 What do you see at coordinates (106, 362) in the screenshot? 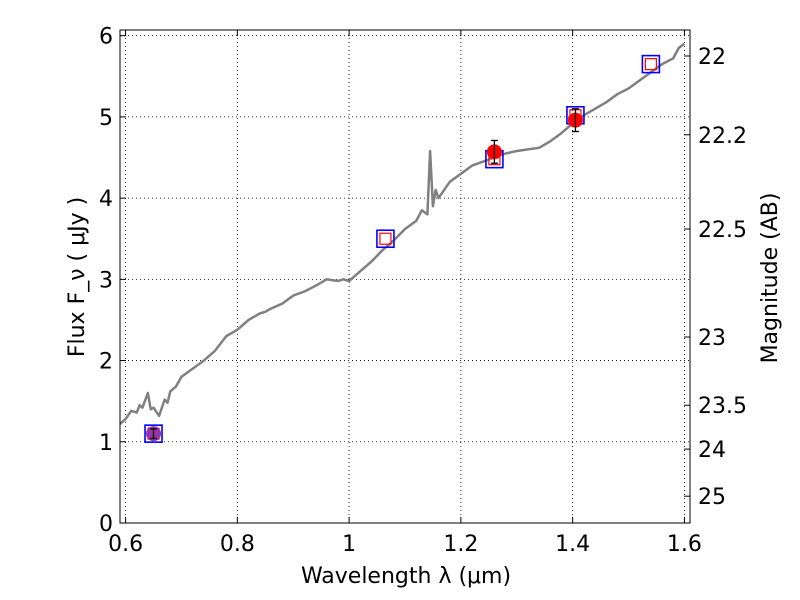
I see `y-tick-label: 2` at bounding box center [106, 362].